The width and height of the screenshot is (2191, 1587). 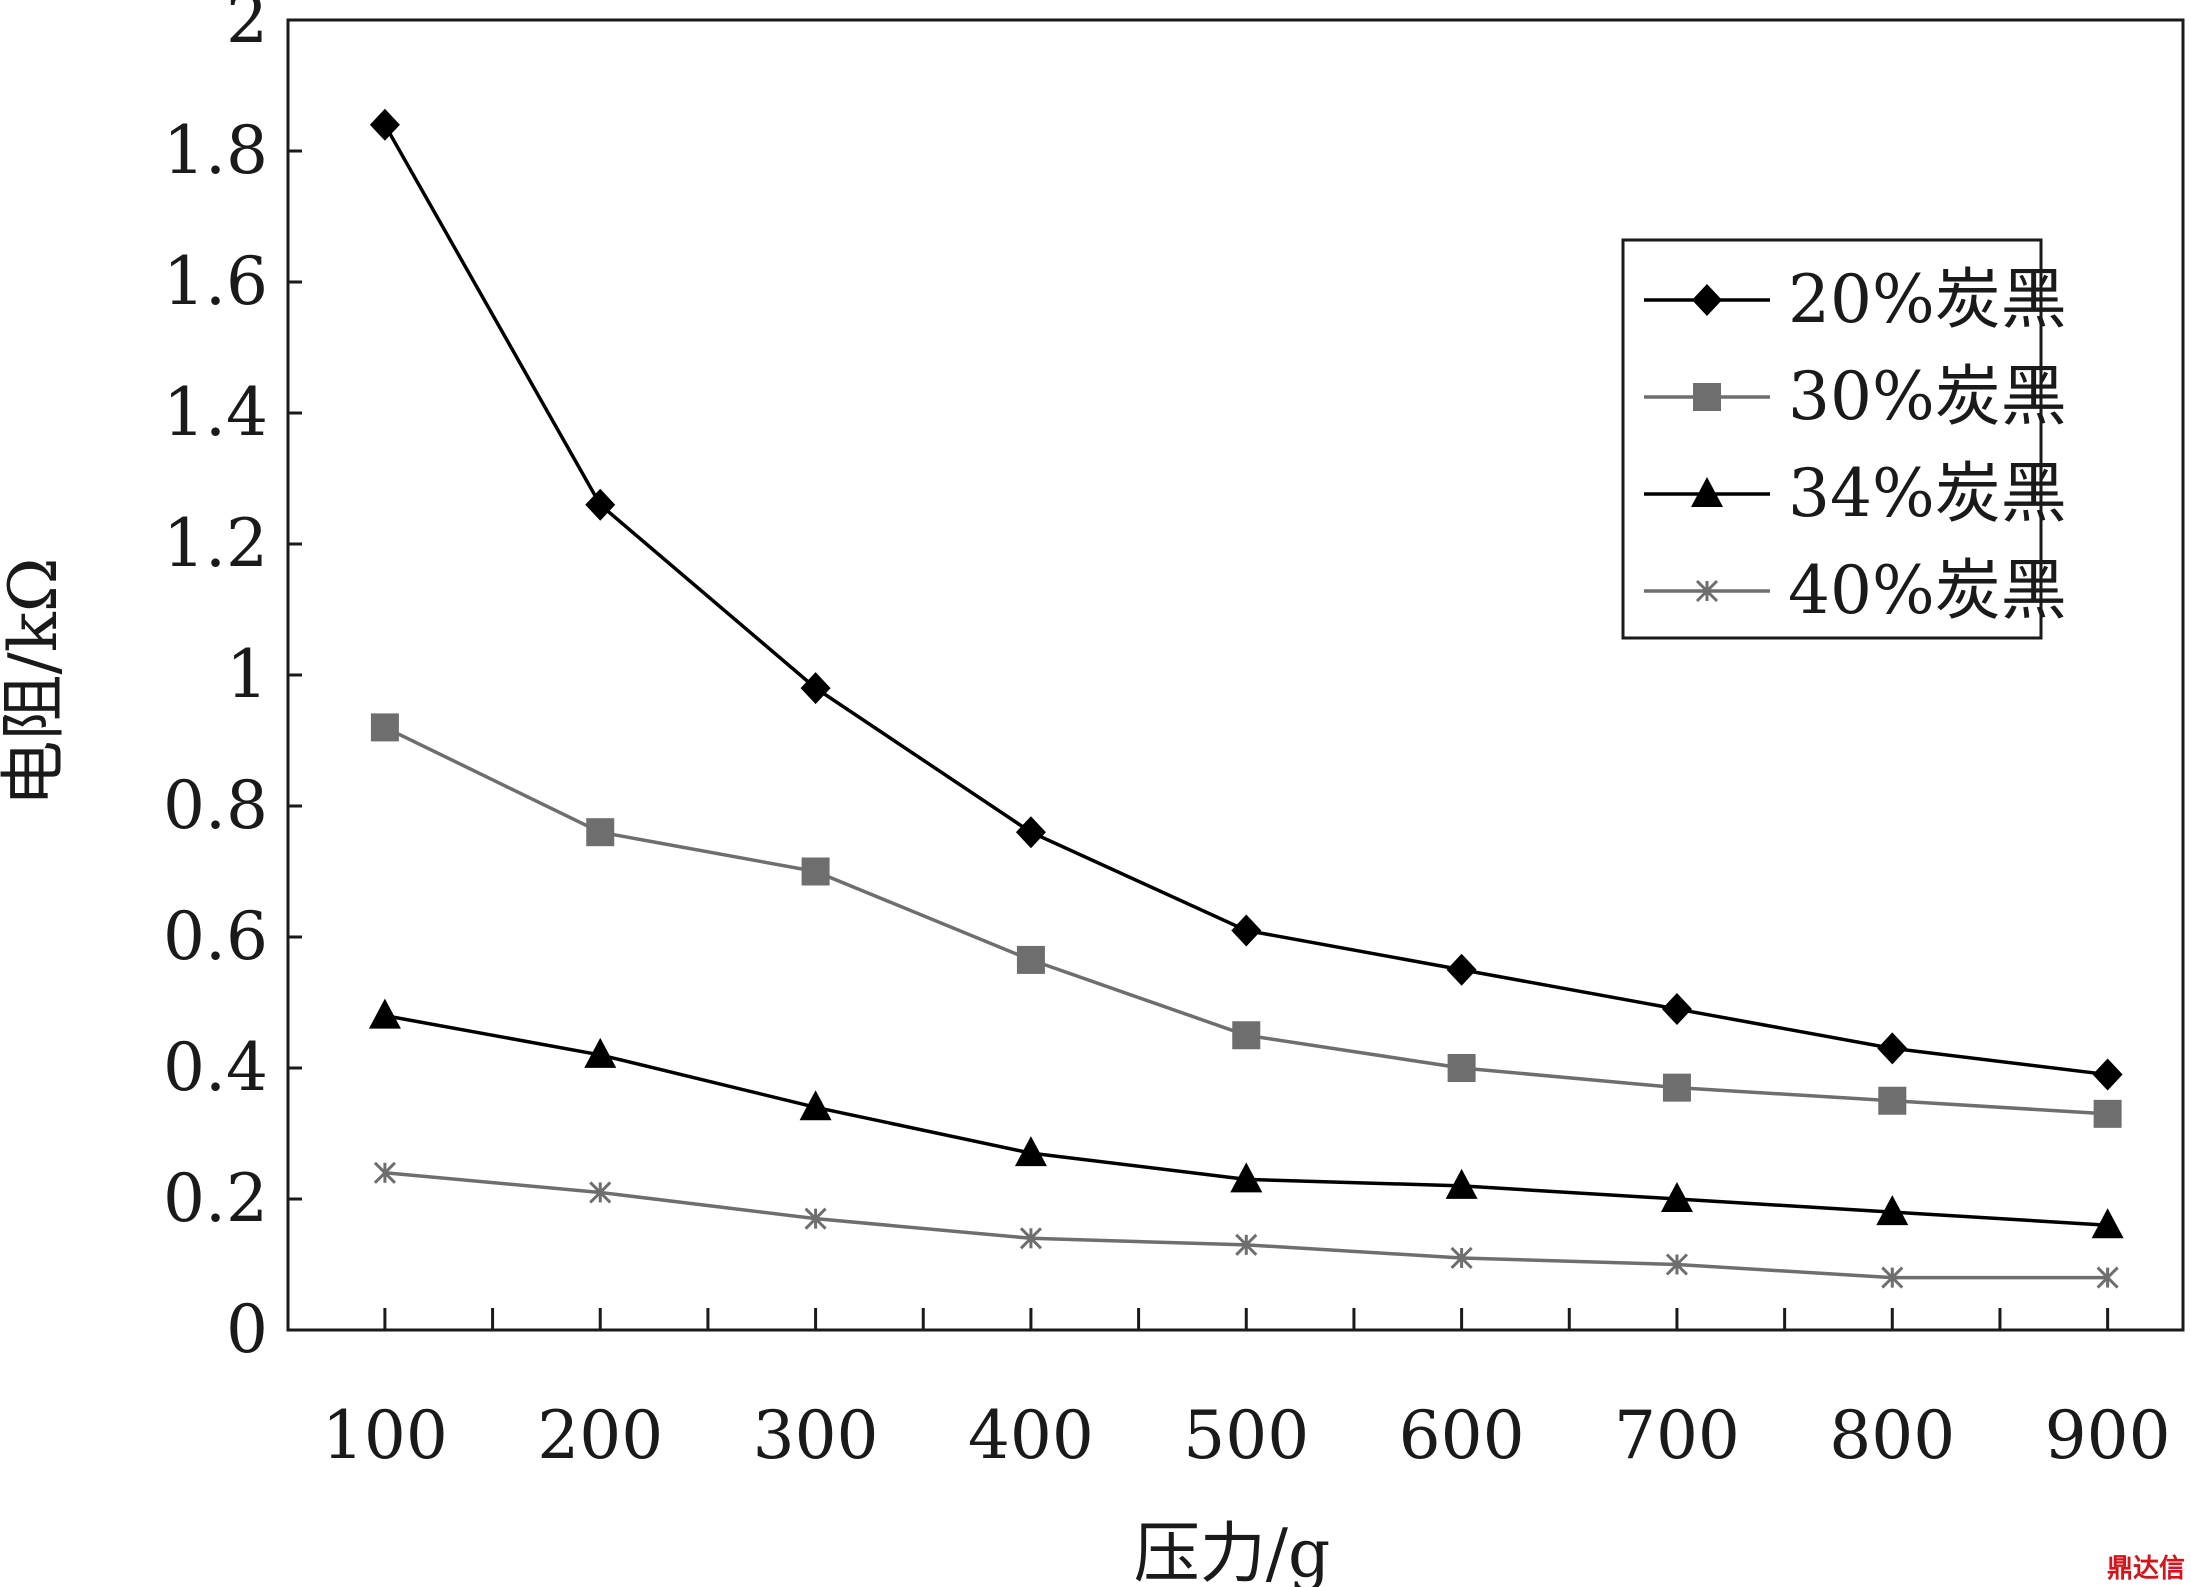 What do you see at coordinates (1927, 299) in the screenshot?
I see `legend-label: 20%炭黑` at bounding box center [1927, 299].